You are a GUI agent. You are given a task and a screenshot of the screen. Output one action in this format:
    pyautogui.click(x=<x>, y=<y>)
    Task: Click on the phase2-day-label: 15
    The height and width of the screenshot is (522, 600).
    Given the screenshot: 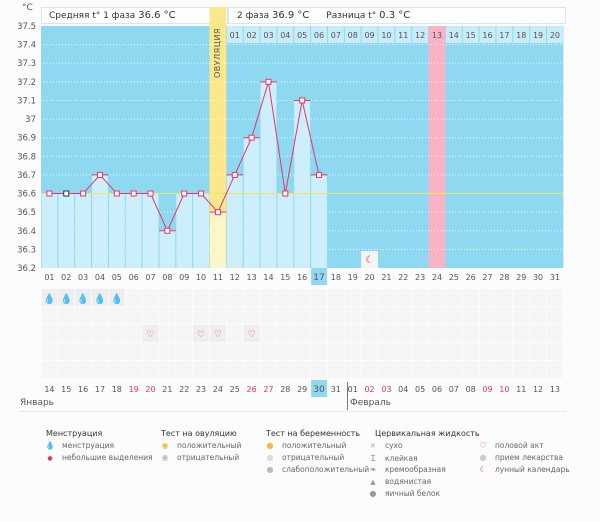 What is the action you would take?
    pyautogui.click(x=471, y=35)
    